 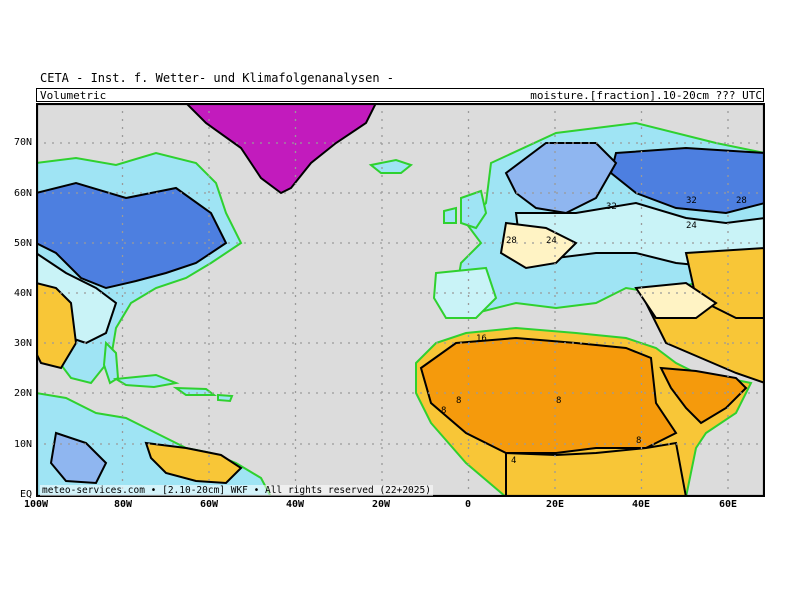 What do you see at coordinates (646, 95) in the screenshot?
I see `field-label: moisture.[fraction].10-20cm ??? UTC` at bounding box center [646, 95].